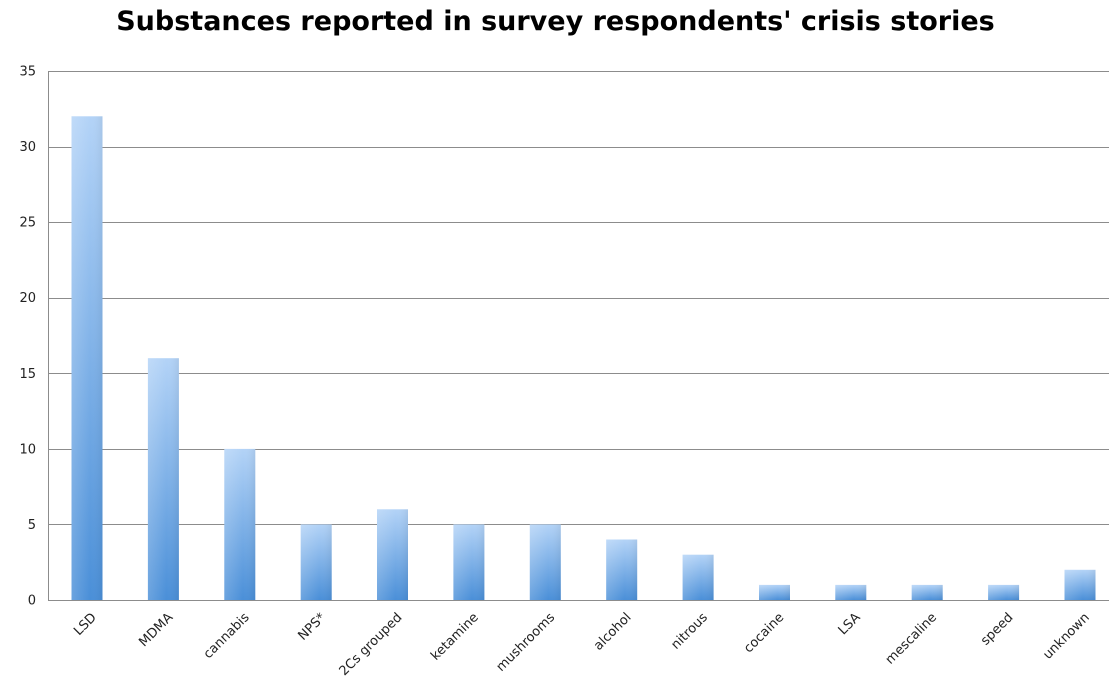 The image size is (1111, 696). I want to click on x-tick-label: cannabis, so click(227, 636).